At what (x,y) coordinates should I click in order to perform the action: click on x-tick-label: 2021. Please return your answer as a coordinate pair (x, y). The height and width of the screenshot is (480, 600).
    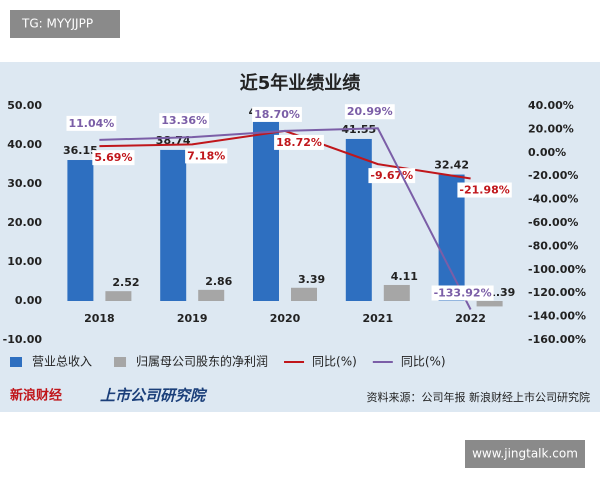
    Looking at the image, I should click on (377, 318).